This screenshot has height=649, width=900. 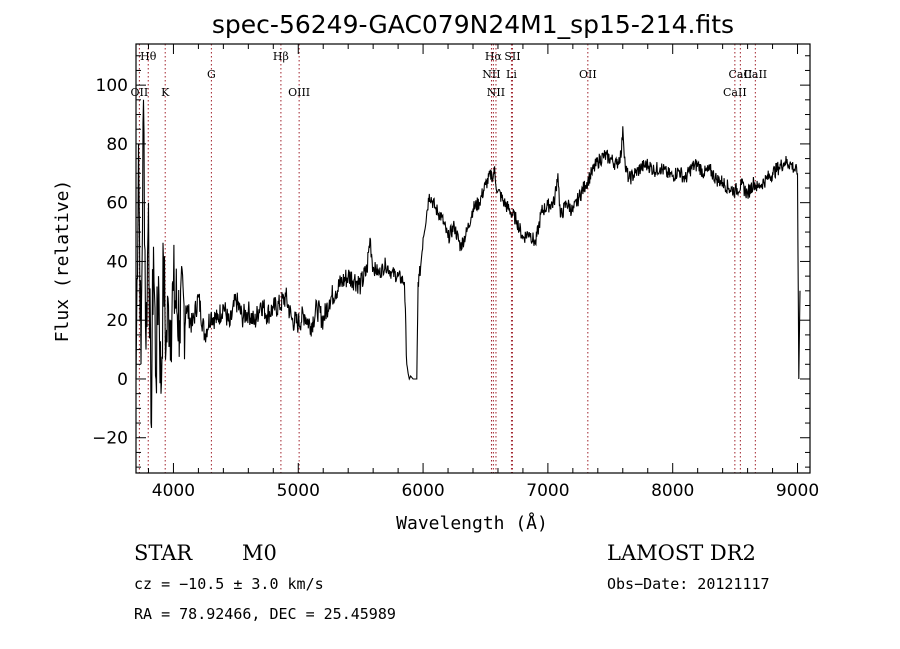 What do you see at coordinates (485, 491) in the screenshot?
I see `x-tick-labels: 4000 5000 6000 7000 8000 9000` at bounding box center [485, 491].